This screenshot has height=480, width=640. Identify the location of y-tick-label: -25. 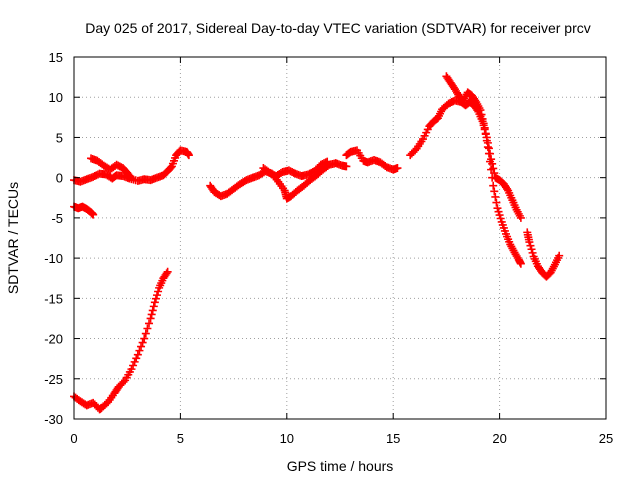
(53, 379).